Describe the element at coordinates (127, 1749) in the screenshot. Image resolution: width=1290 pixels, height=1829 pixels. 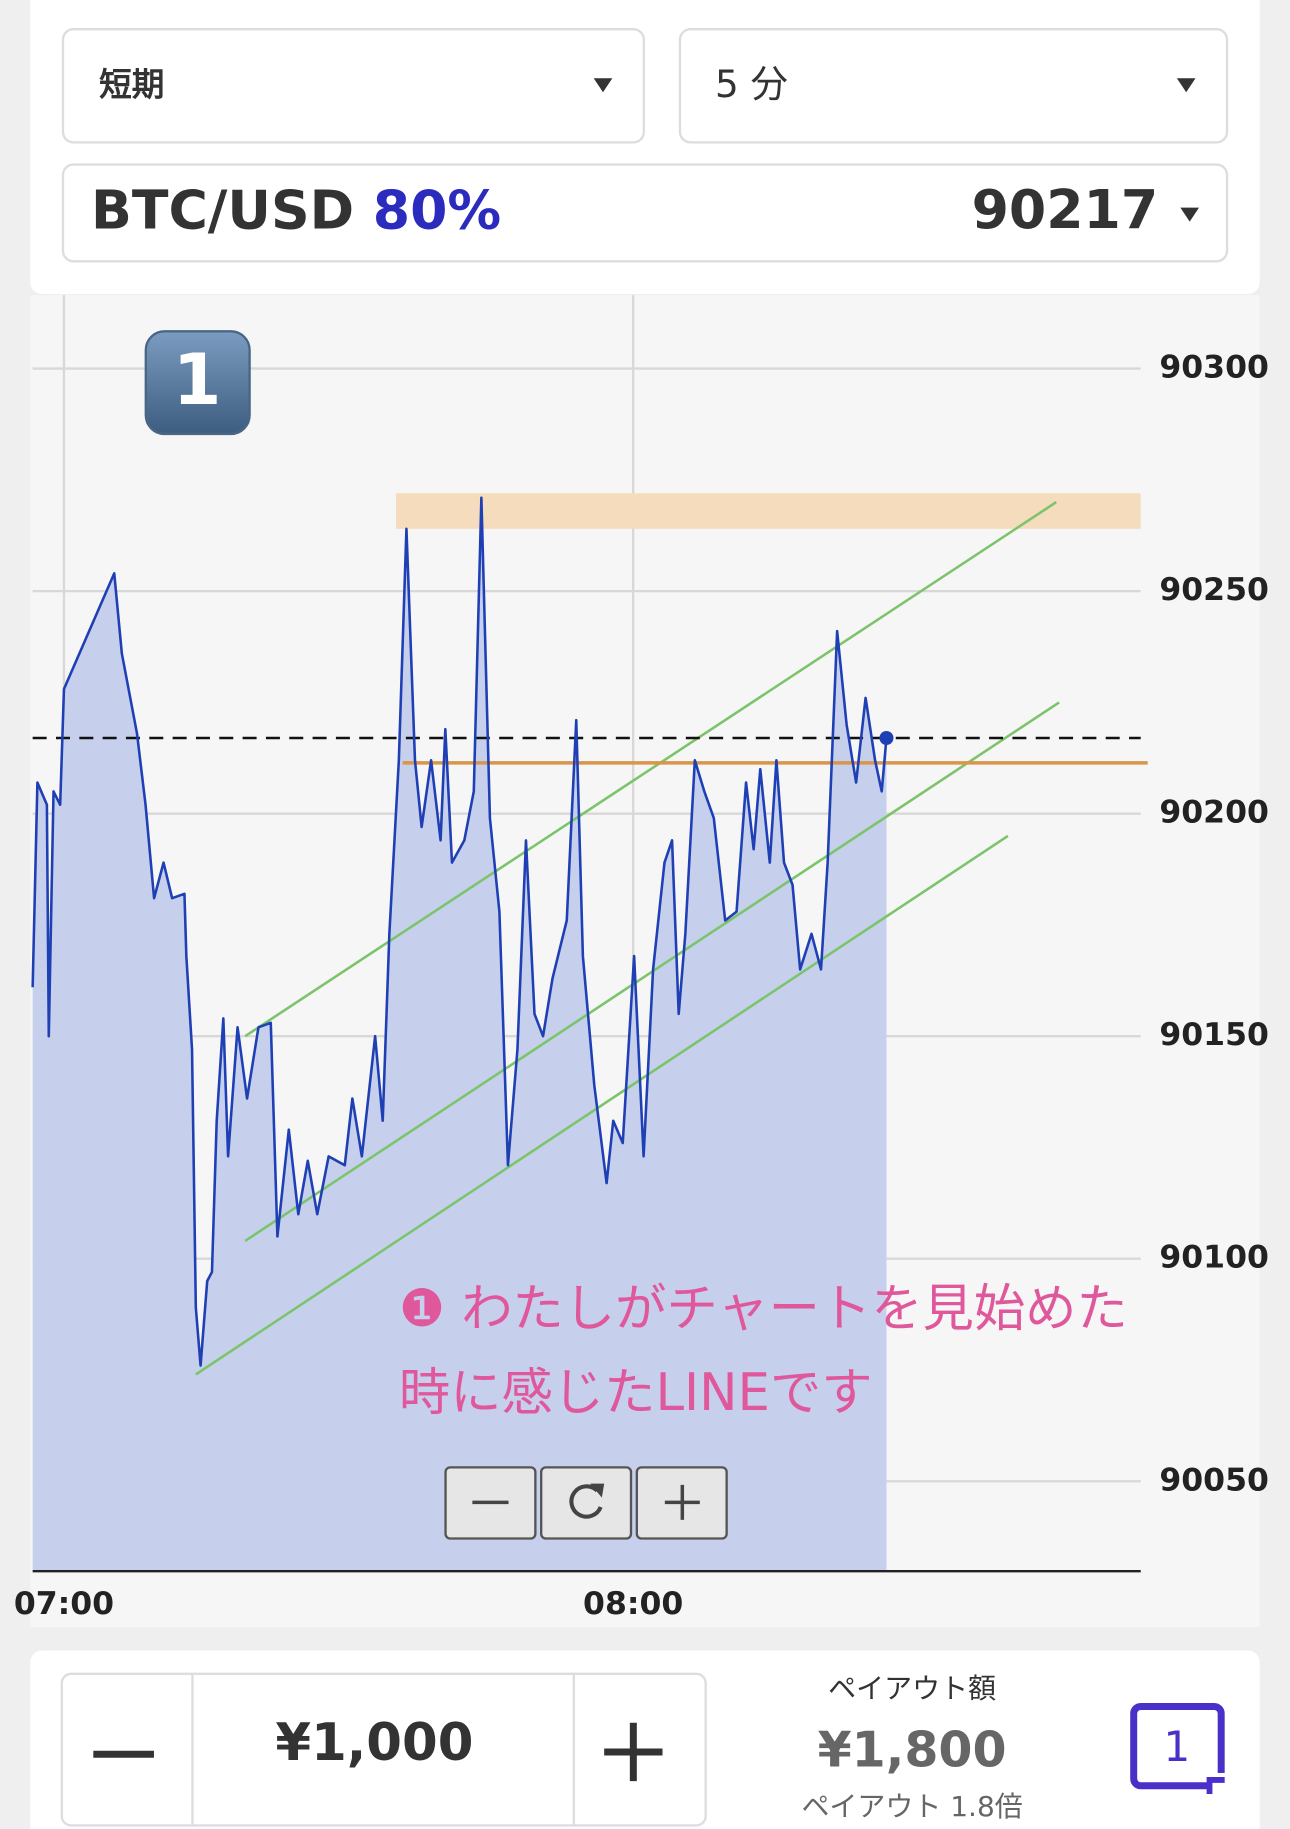
I see `decrease-button` at that location.